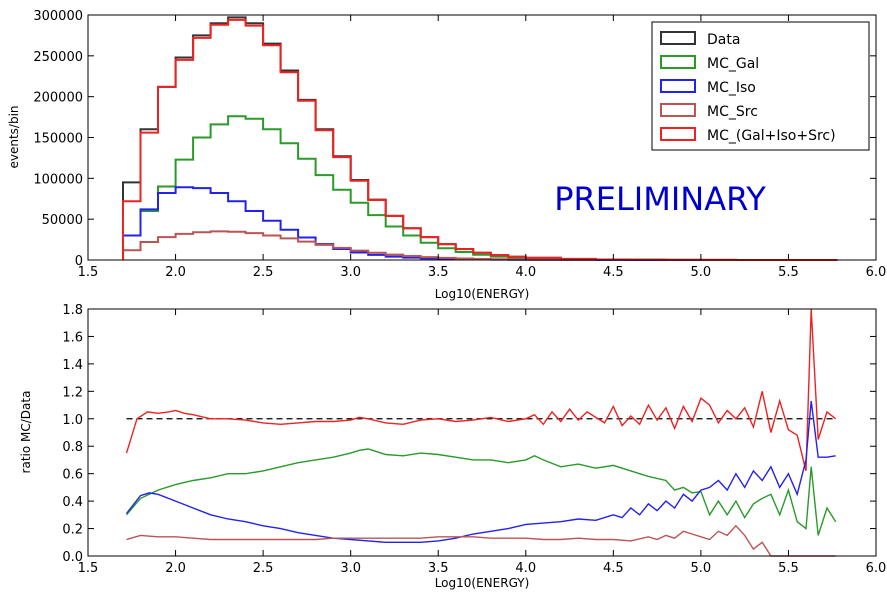  I want to click on series-line-mc-src, so click(359, 245).